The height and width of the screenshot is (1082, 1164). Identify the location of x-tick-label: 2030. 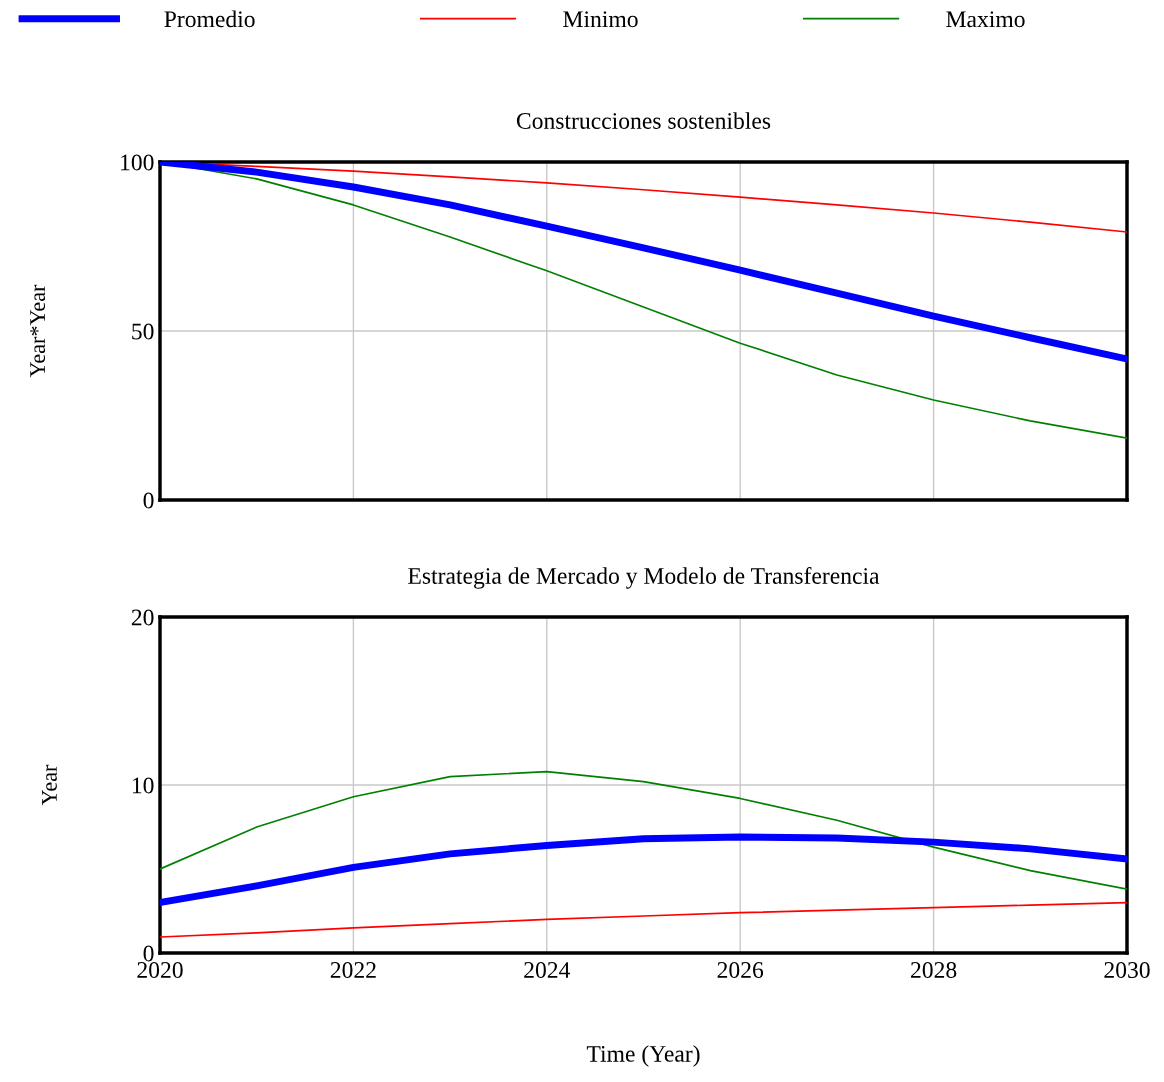
(1127, 970).